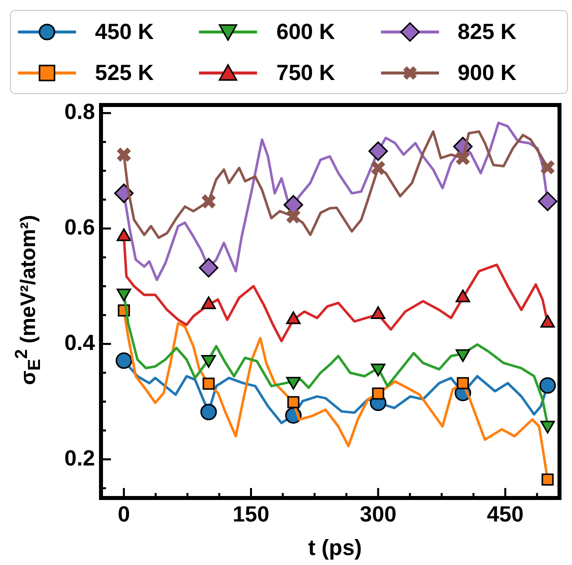 The width and height of the screenshot is (572, 565). Describe the element at coordinates (251, 513) in the screenshot. I see `x-tick-label: 150` at that location.